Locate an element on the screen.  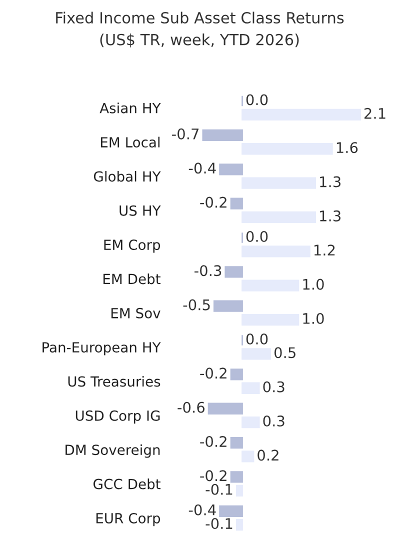
data-label: -0.6 is located at coordinates (191, 407).